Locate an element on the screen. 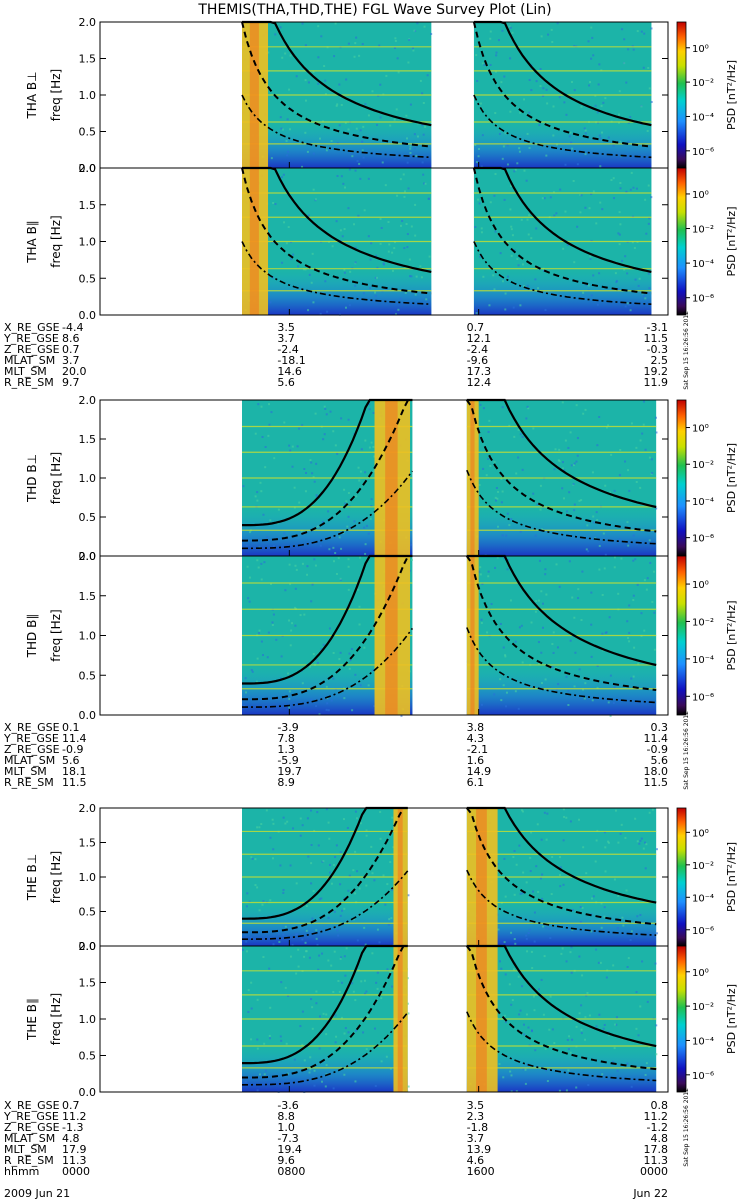 Image resolution: width=750 pixels, height=1200 pixels. ephemeris-row-label: X_RE_GSE is located at coordinates (32, 727).